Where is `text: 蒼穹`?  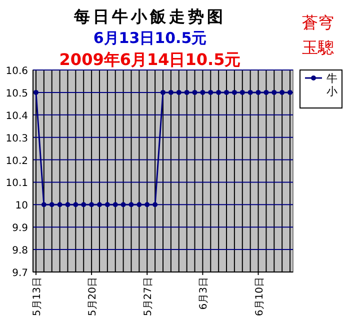
text: 蒼穹 is located at coordinates (318, 22).